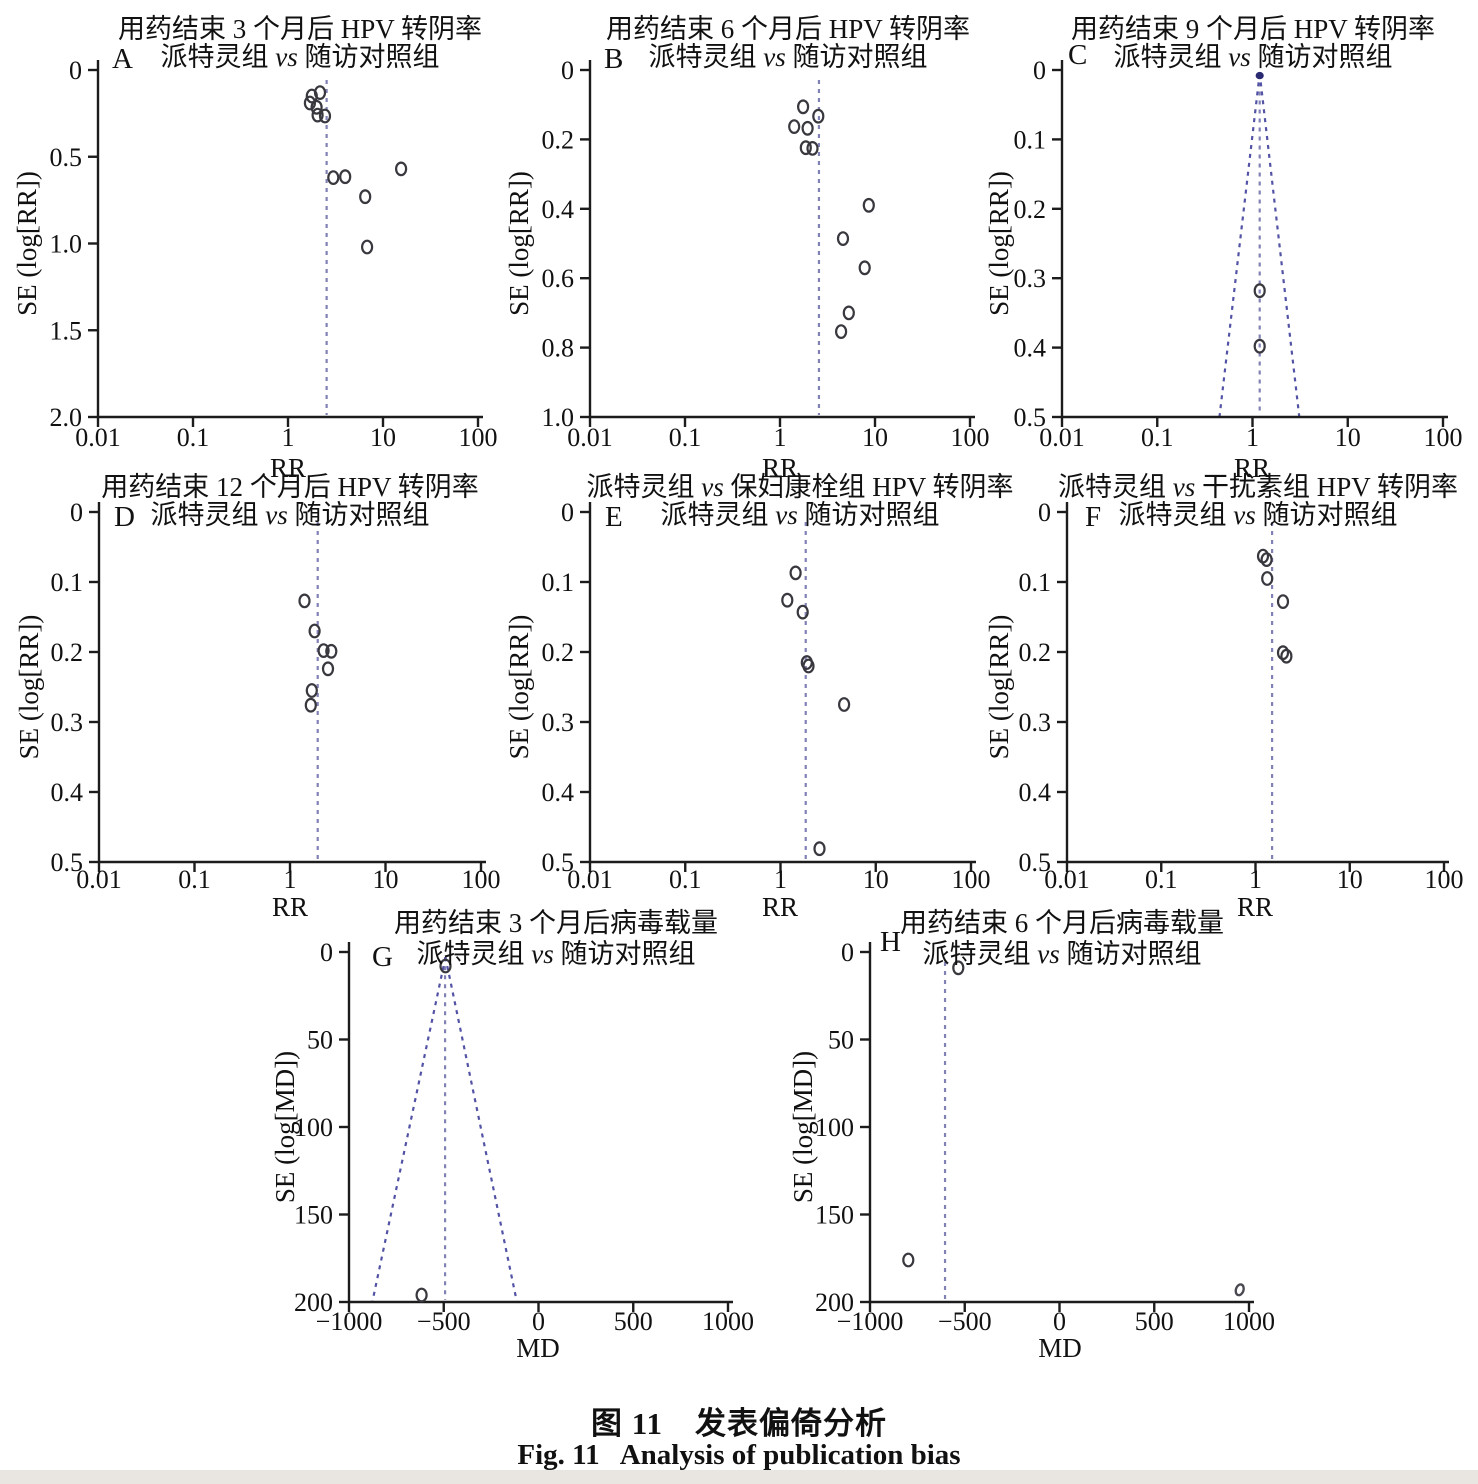 This screenshot has height=1484, width=1478. Describe the element at coordinates (614, 517) in the screenshot. I see `panel-letter: E` at that location.